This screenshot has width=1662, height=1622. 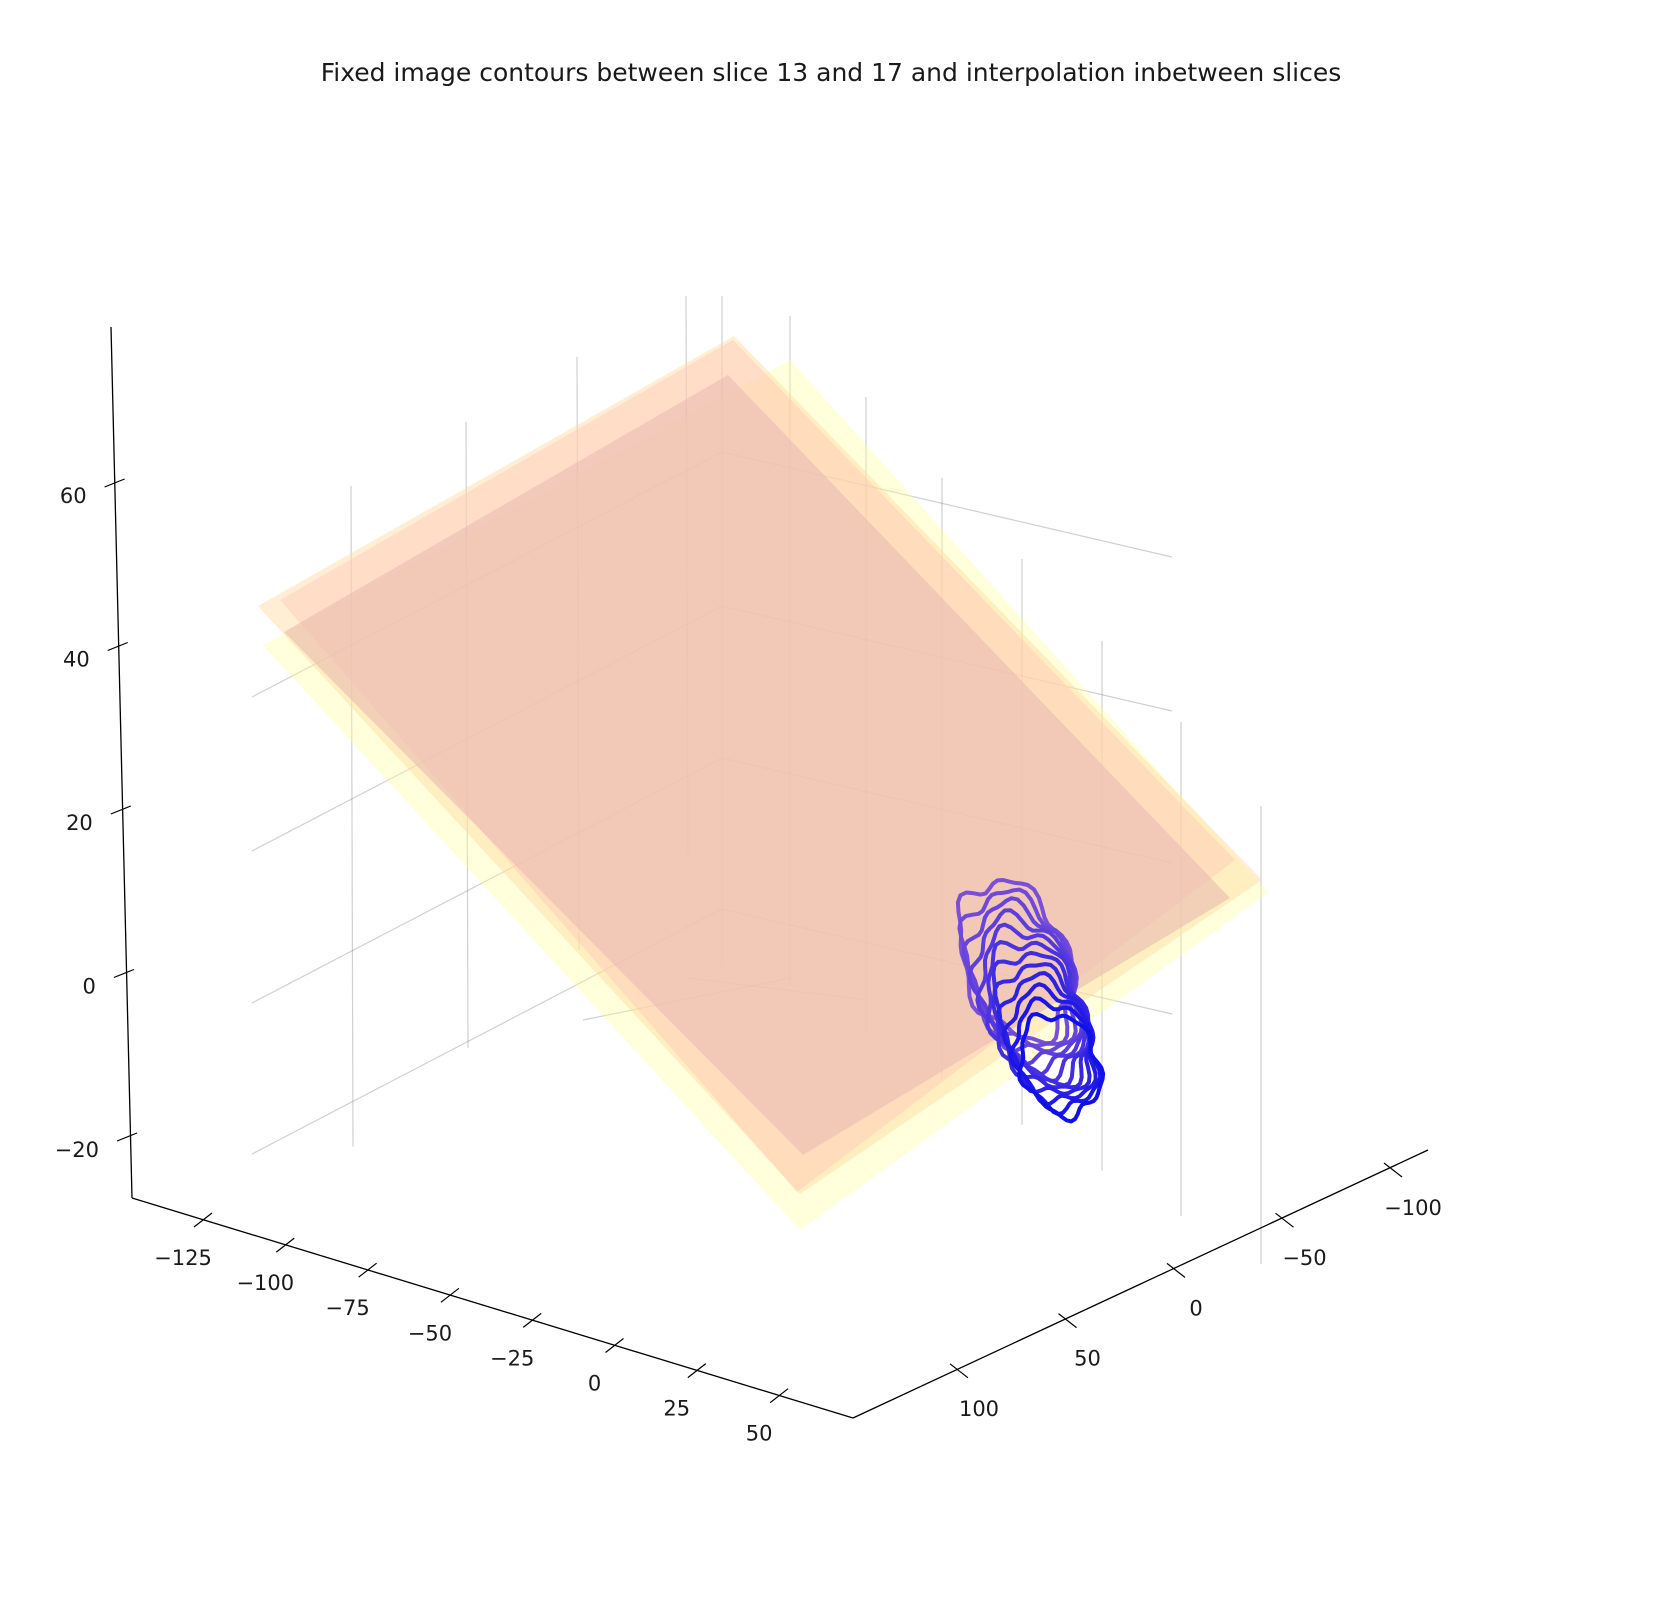 What do you see at coordinates (73, 496) in the screenshot?
I see `z-tick-label: 60` at bounding box center [73, 496].